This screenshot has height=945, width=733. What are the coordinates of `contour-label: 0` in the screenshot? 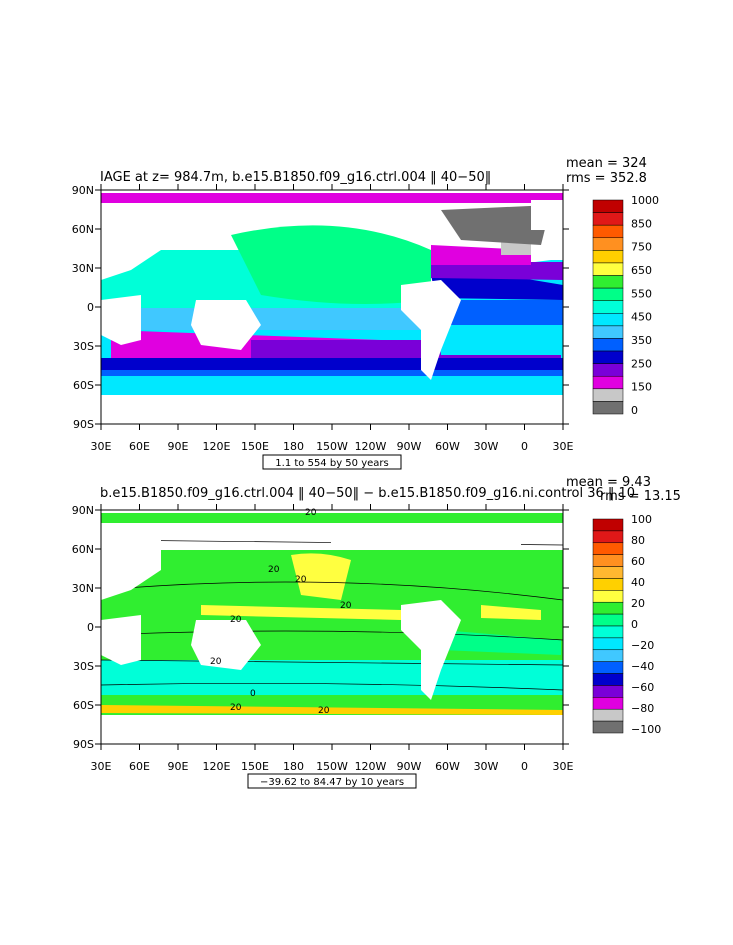 It's located at (253, 694).